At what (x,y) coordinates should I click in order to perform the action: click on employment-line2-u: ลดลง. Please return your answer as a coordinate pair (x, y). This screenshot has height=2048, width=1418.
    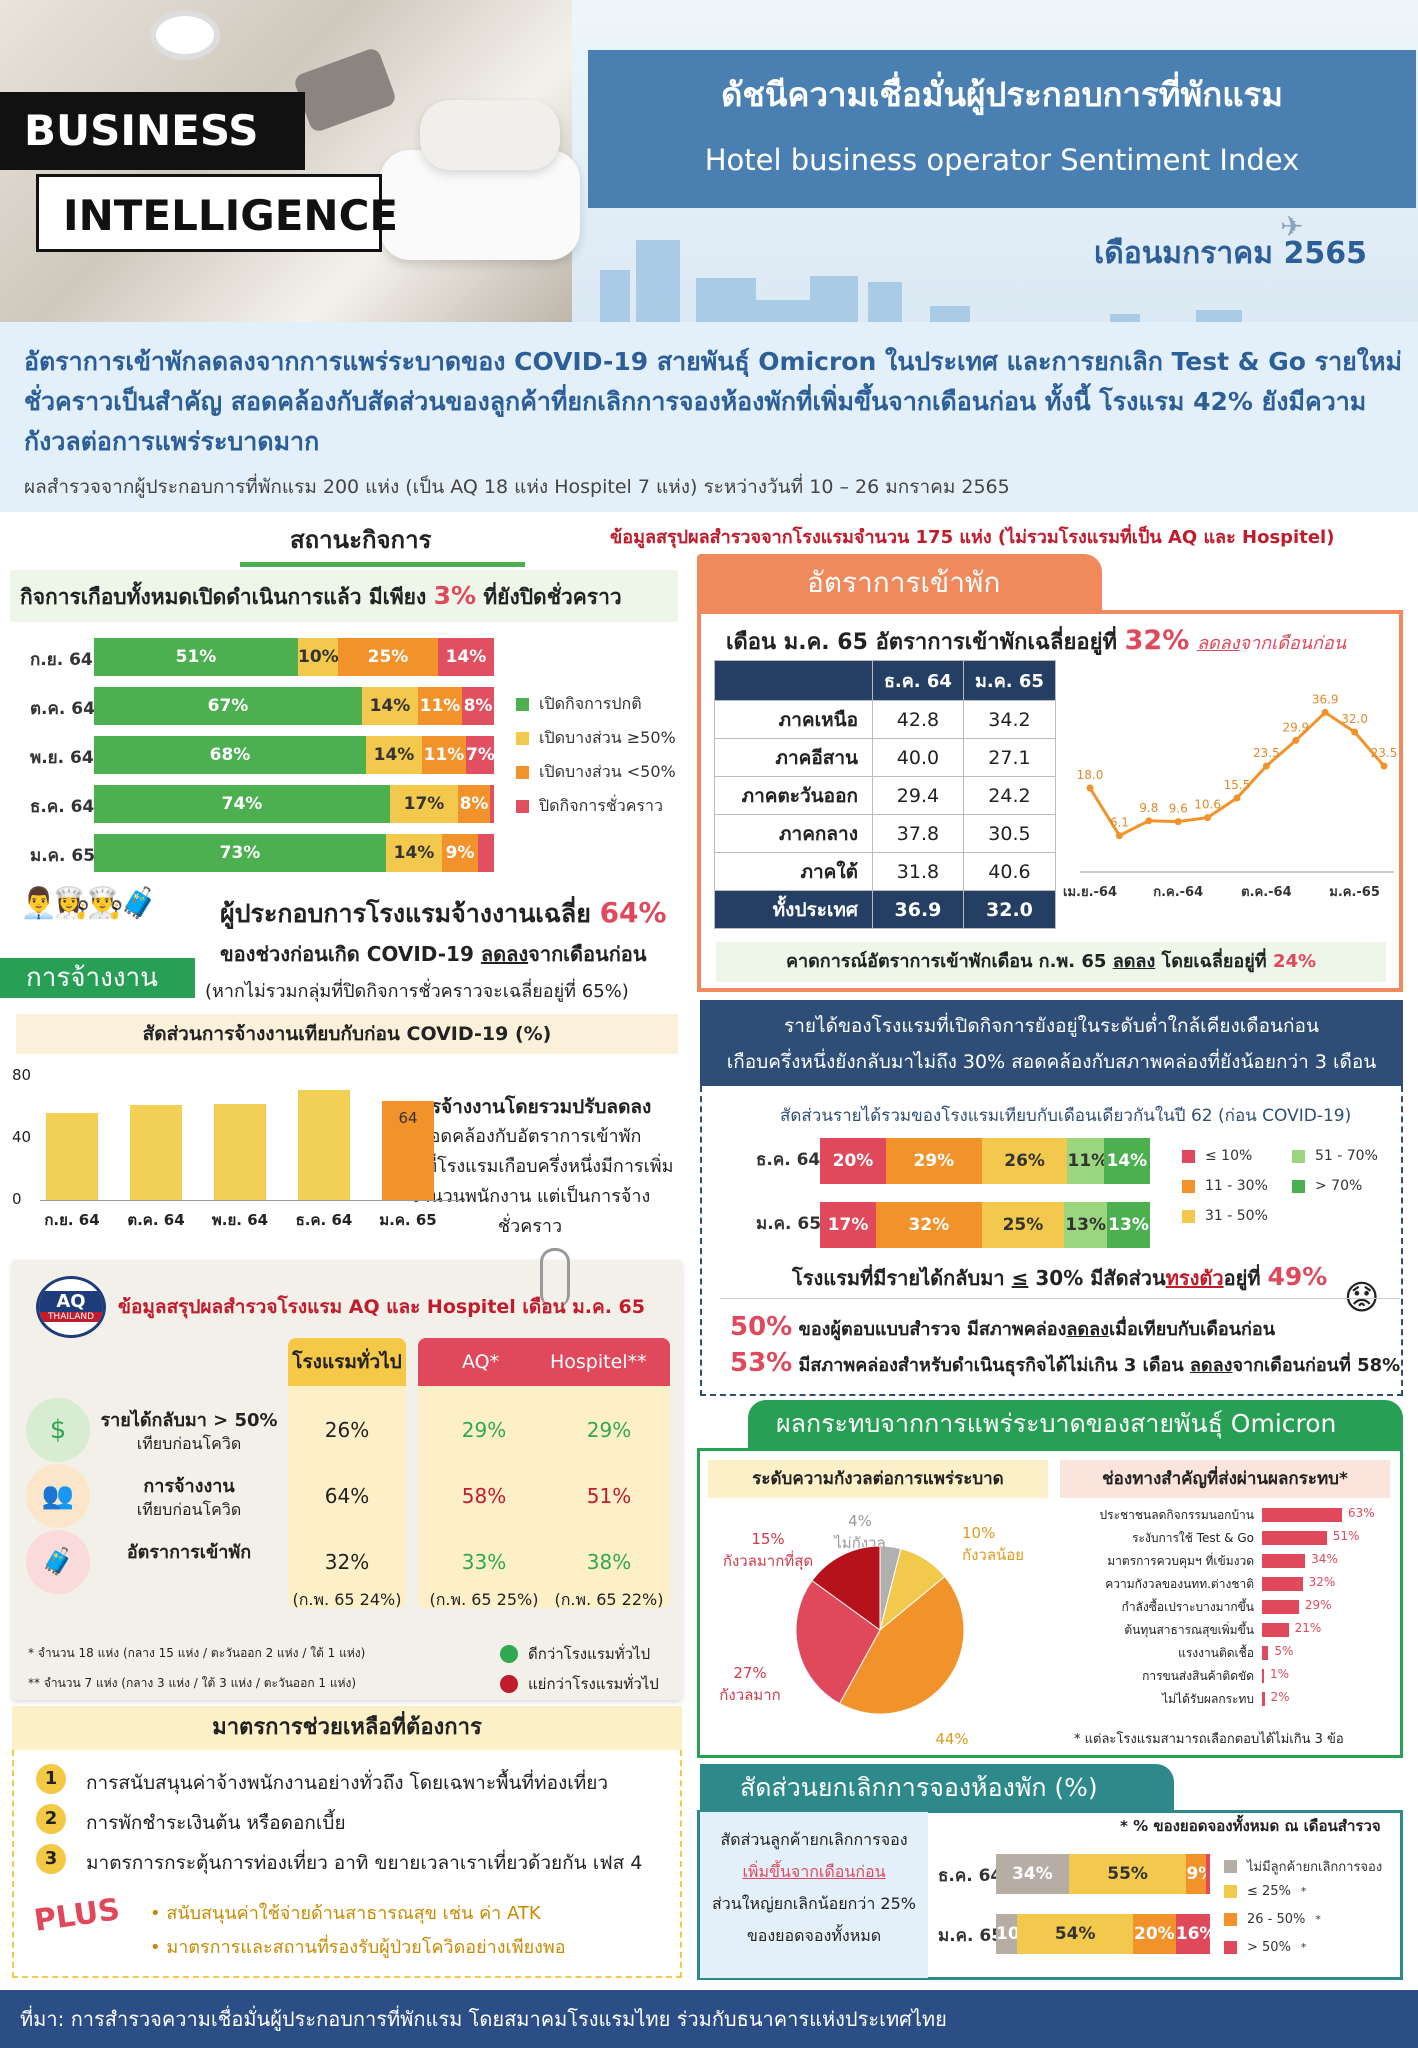
    Looking at the image, I should click on (504, 954).